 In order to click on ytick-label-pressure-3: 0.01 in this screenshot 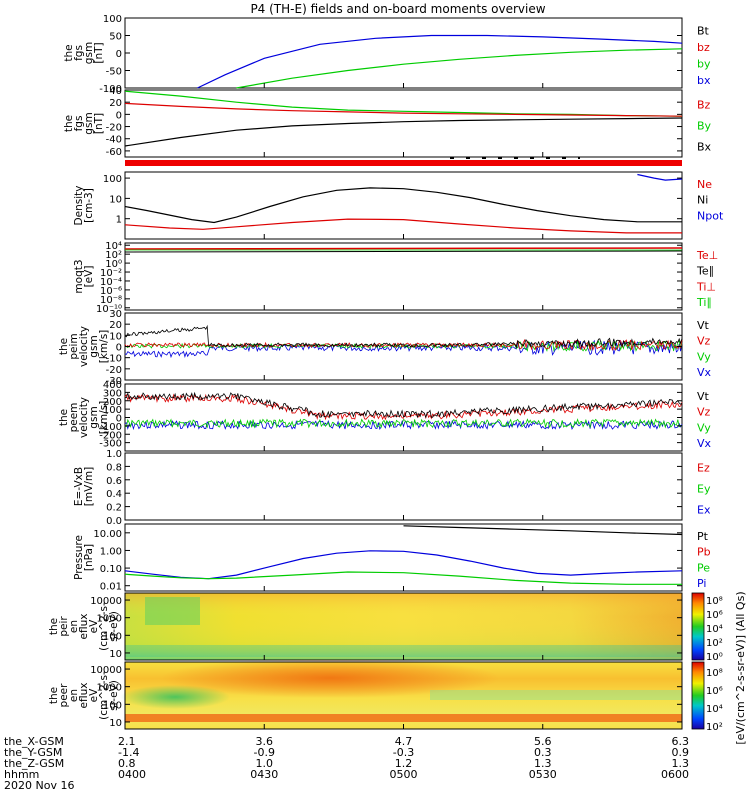, I will do `click(111, 587)`.